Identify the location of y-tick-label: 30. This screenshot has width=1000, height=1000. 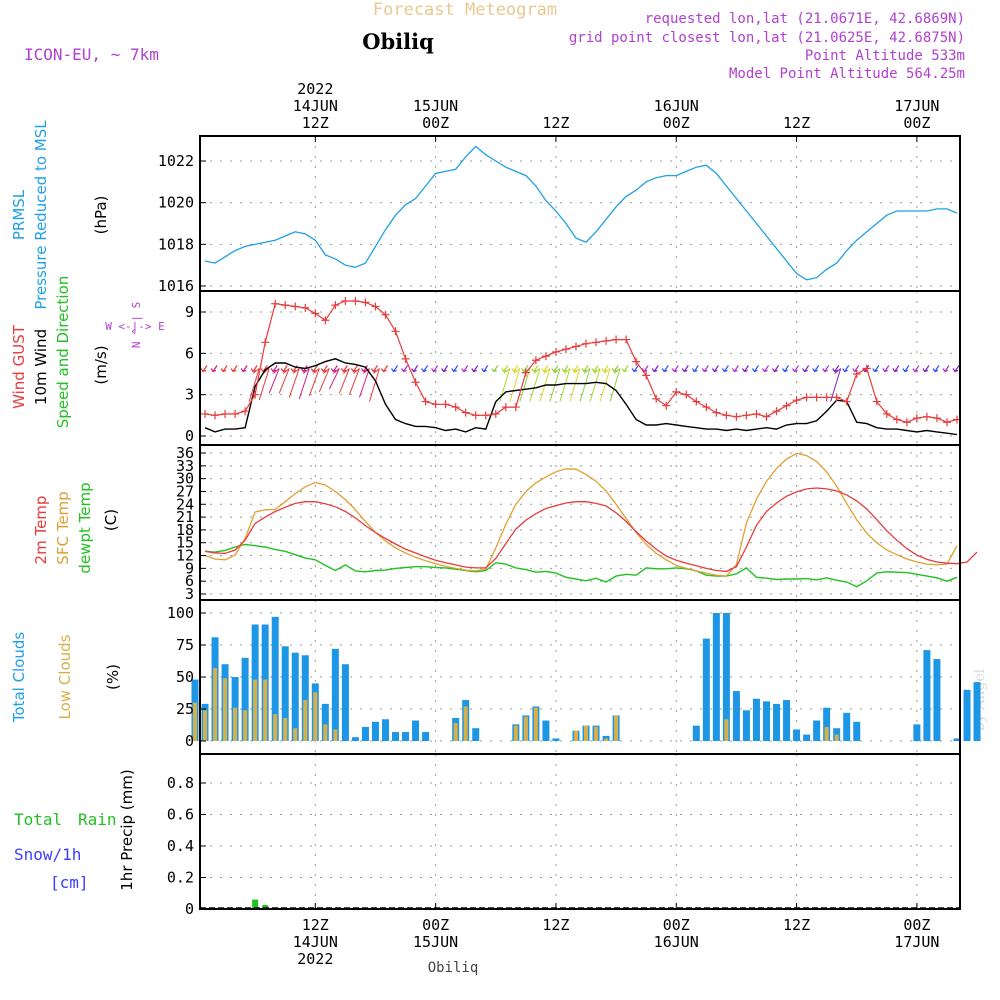
(185, 479).